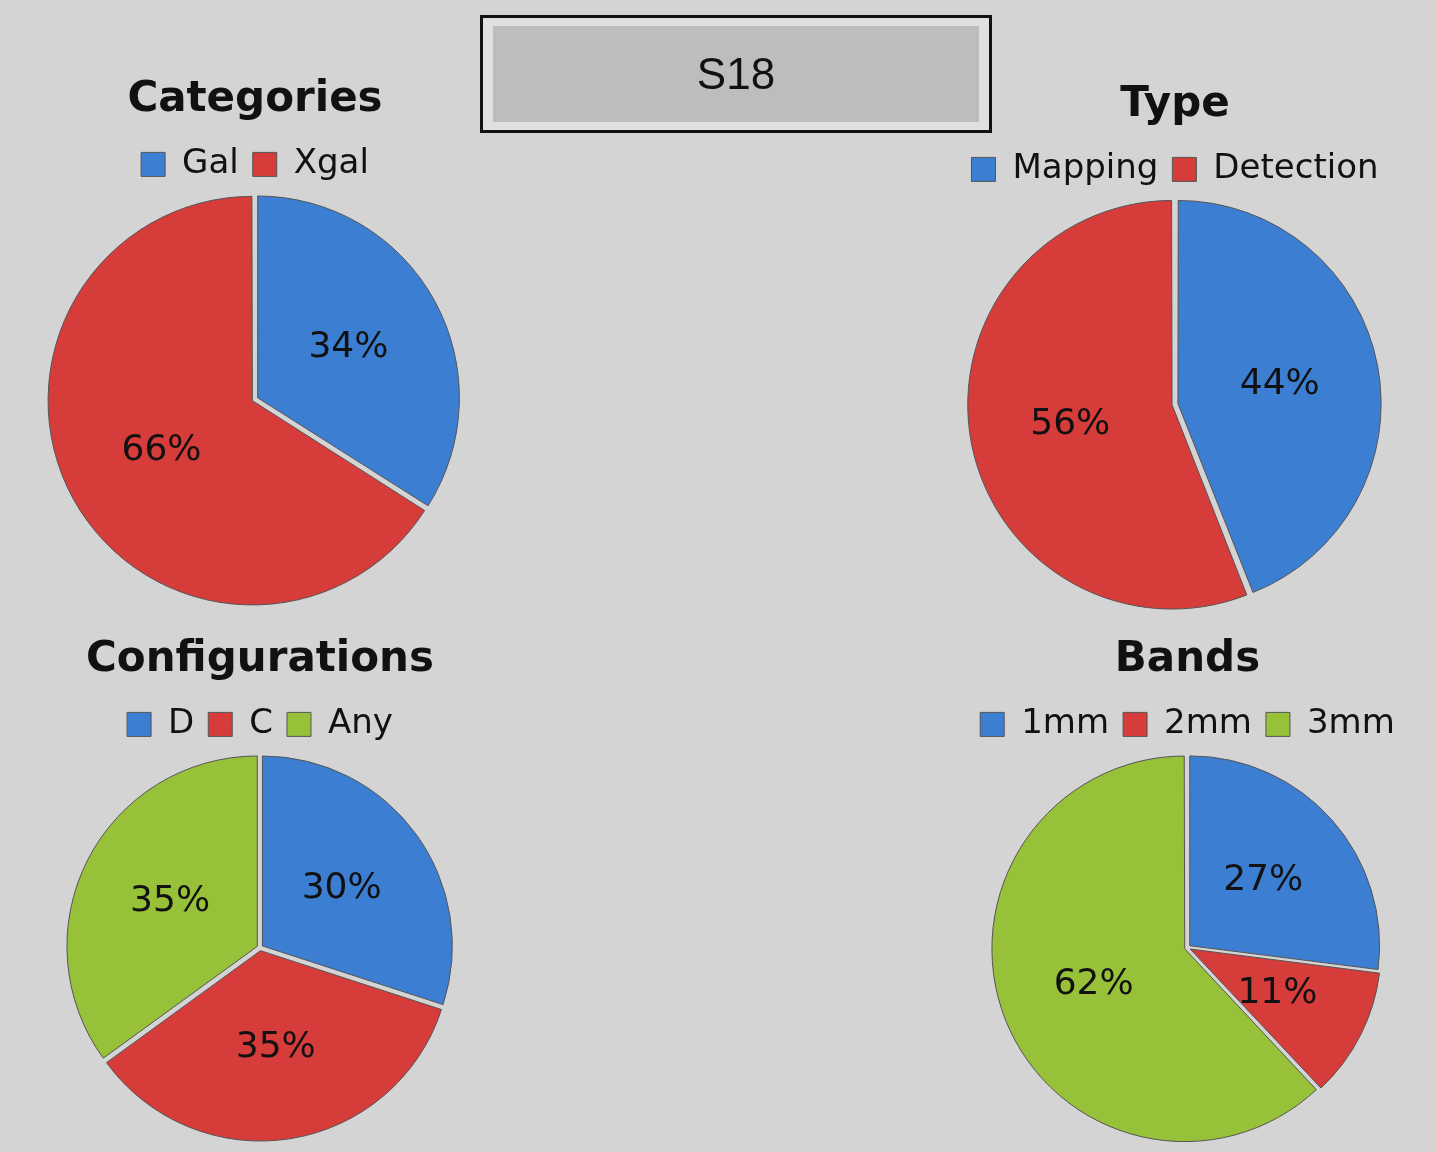 The image size is (1435, 1152). Describe the element at coordinates (1070, 421) in the screenshot. I see `data-label: 56%` at that location.